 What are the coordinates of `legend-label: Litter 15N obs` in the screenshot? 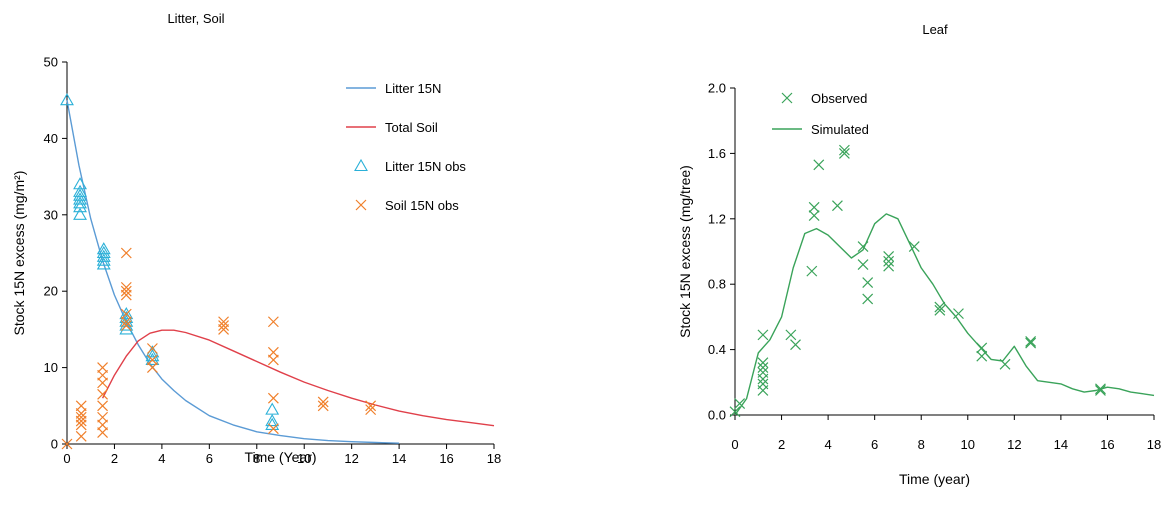 It's located at (425, 166).